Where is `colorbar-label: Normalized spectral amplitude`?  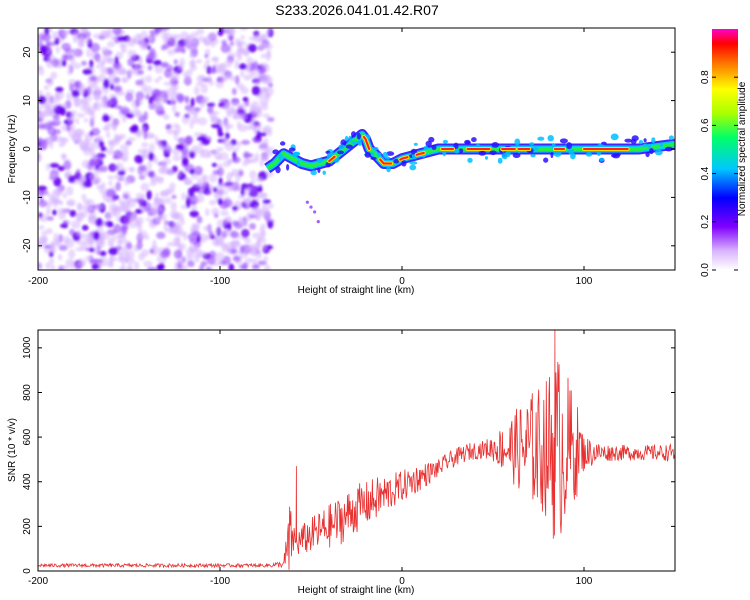
colorbar-label: Normalized spectral amplitude is located at coordinates (742, 148).